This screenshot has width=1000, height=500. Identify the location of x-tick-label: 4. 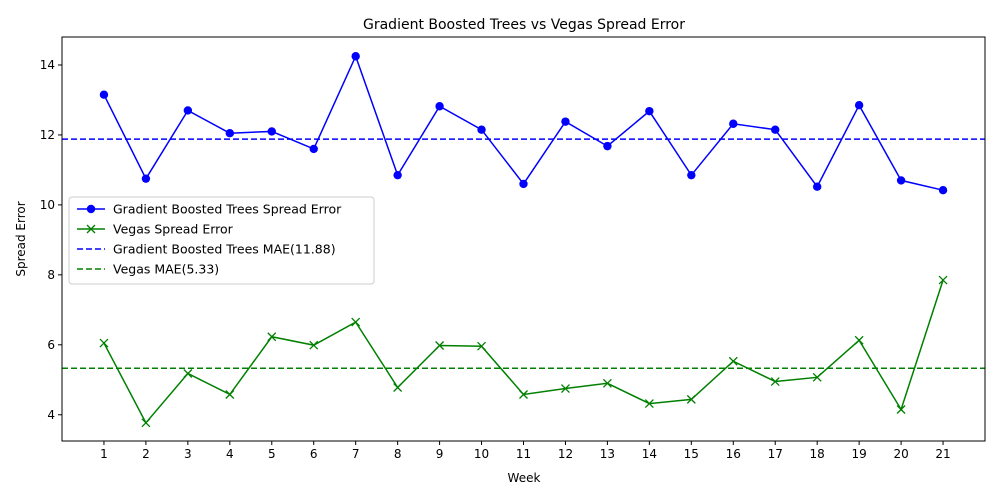
(230, 454).